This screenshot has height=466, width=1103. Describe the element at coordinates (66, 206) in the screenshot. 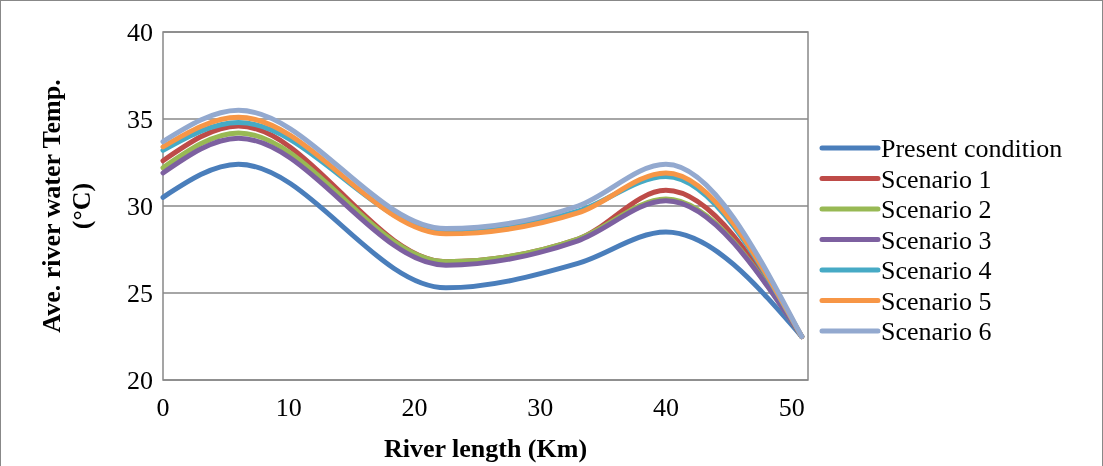

I see `y-axis-title: Ave. river water Temp. (°C)` at that location.